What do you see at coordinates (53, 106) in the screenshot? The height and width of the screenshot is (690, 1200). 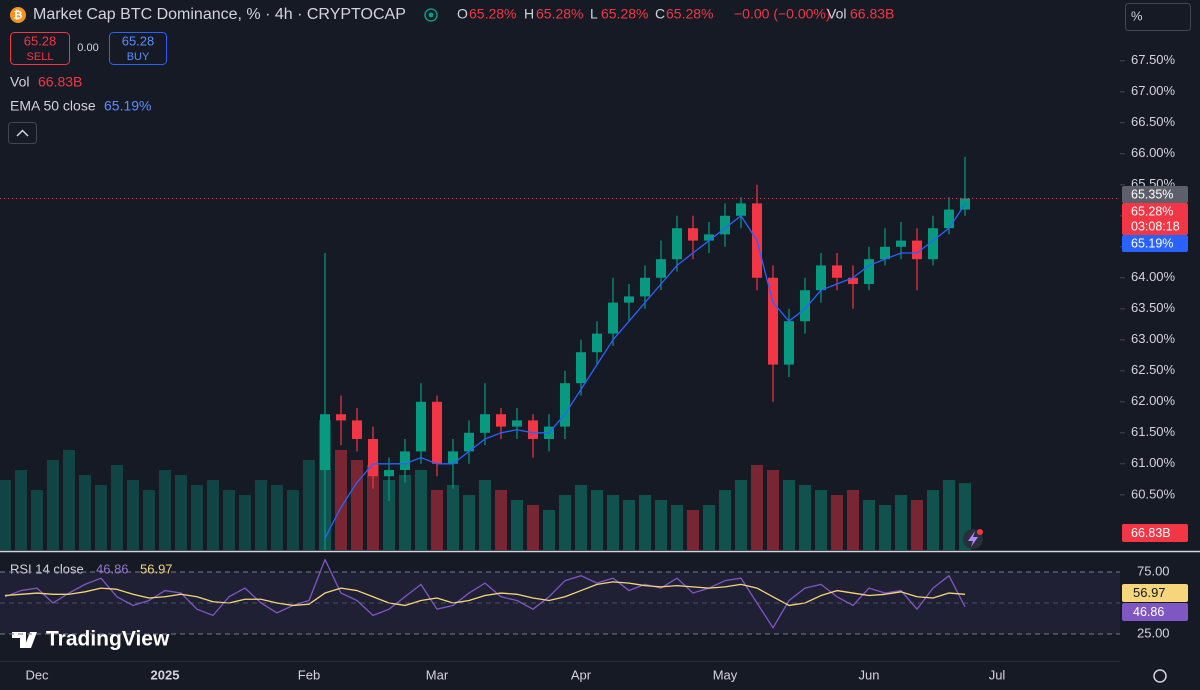 I see `ema-indicator: EMA 50 close` at bounding box center [53, 106].